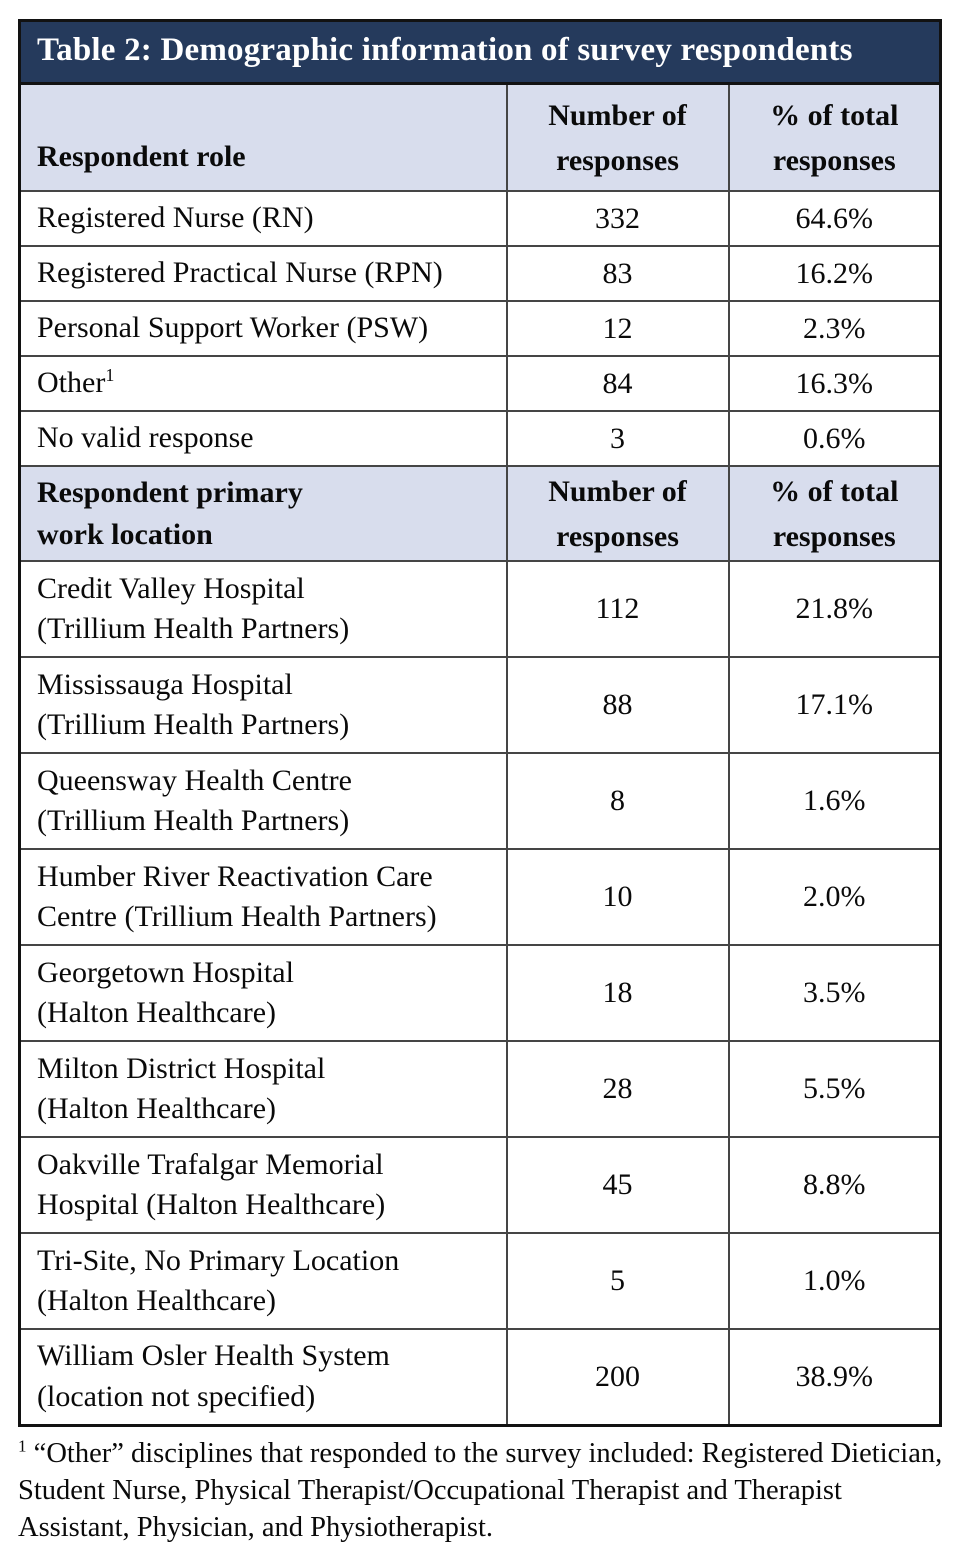 This screenshot has width=958, height=1556. Describe the element at coordinates (617, 438) in the screenshot. I see `row-count-cell: 3` at that location.